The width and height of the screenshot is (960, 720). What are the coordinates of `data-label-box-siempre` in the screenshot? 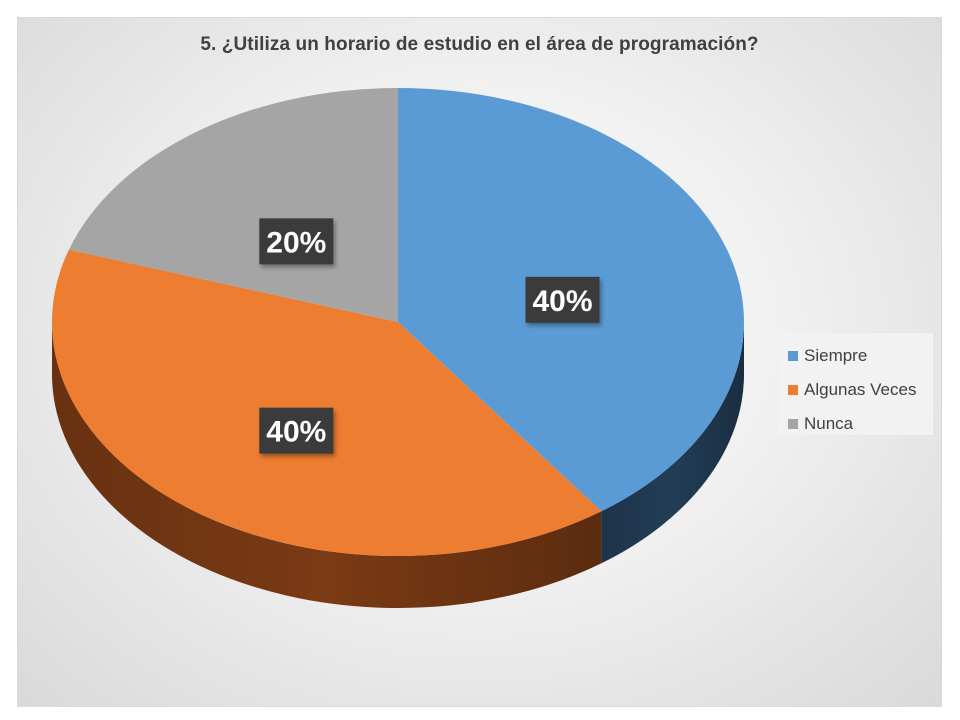 It's located at (562, 299).